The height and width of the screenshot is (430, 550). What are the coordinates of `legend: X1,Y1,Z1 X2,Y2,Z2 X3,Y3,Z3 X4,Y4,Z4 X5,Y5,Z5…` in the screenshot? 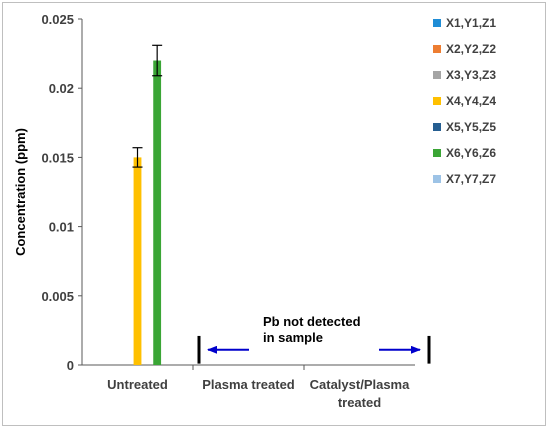 It's located at (464, 101).